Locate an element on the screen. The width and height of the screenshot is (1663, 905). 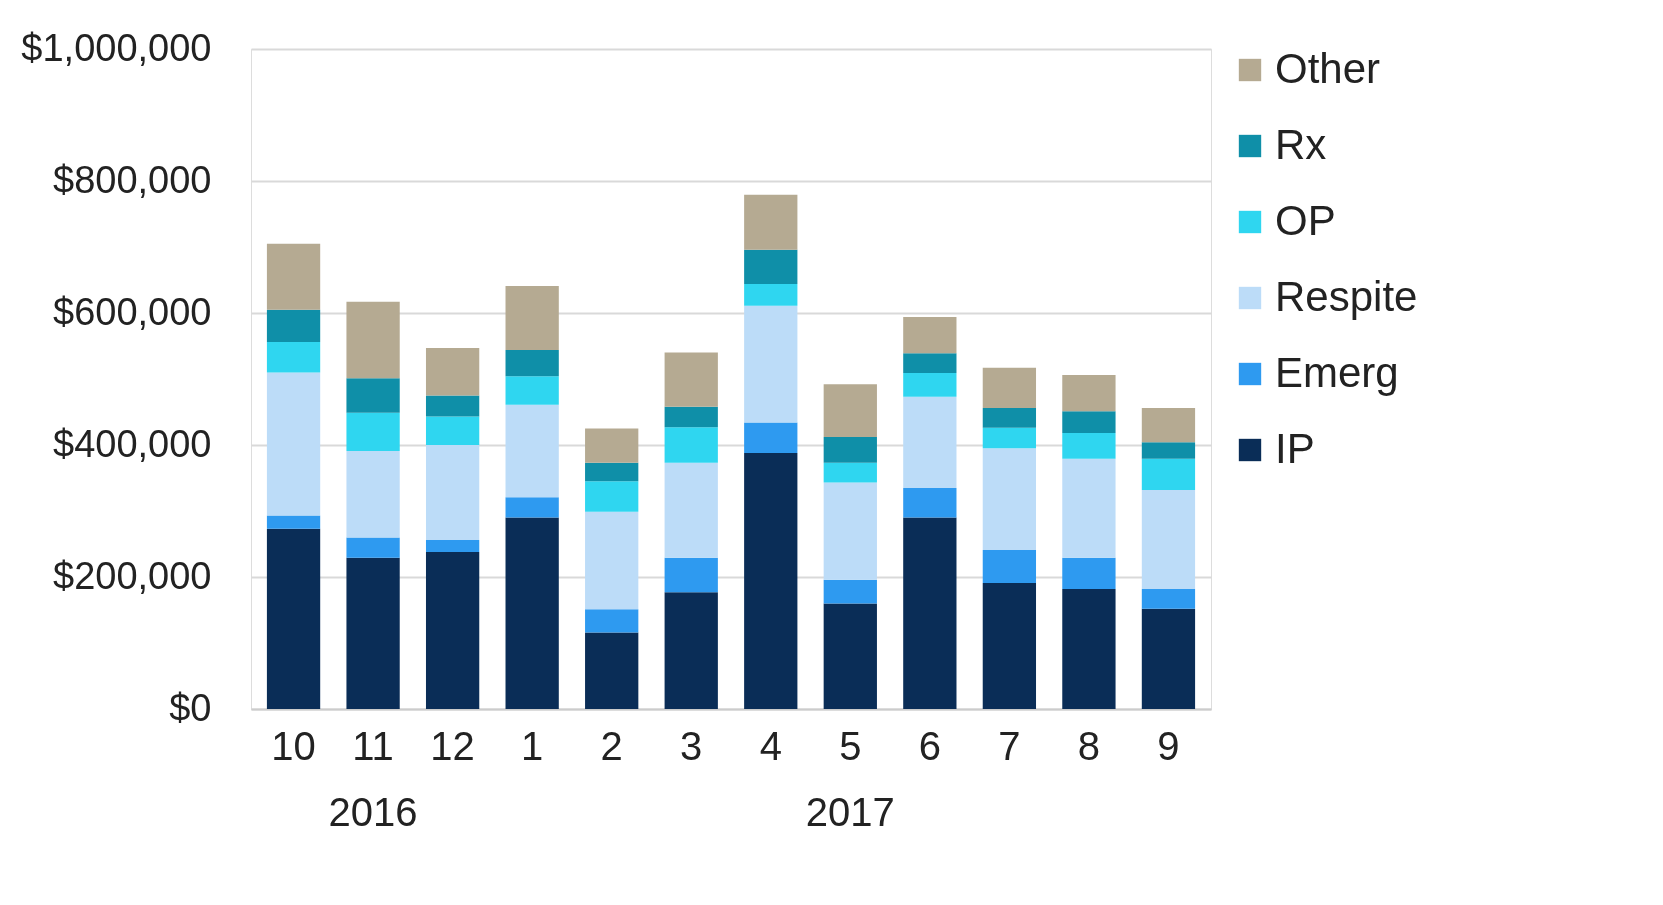
x-tick-label: 2 is located at coordinates (611, 745).